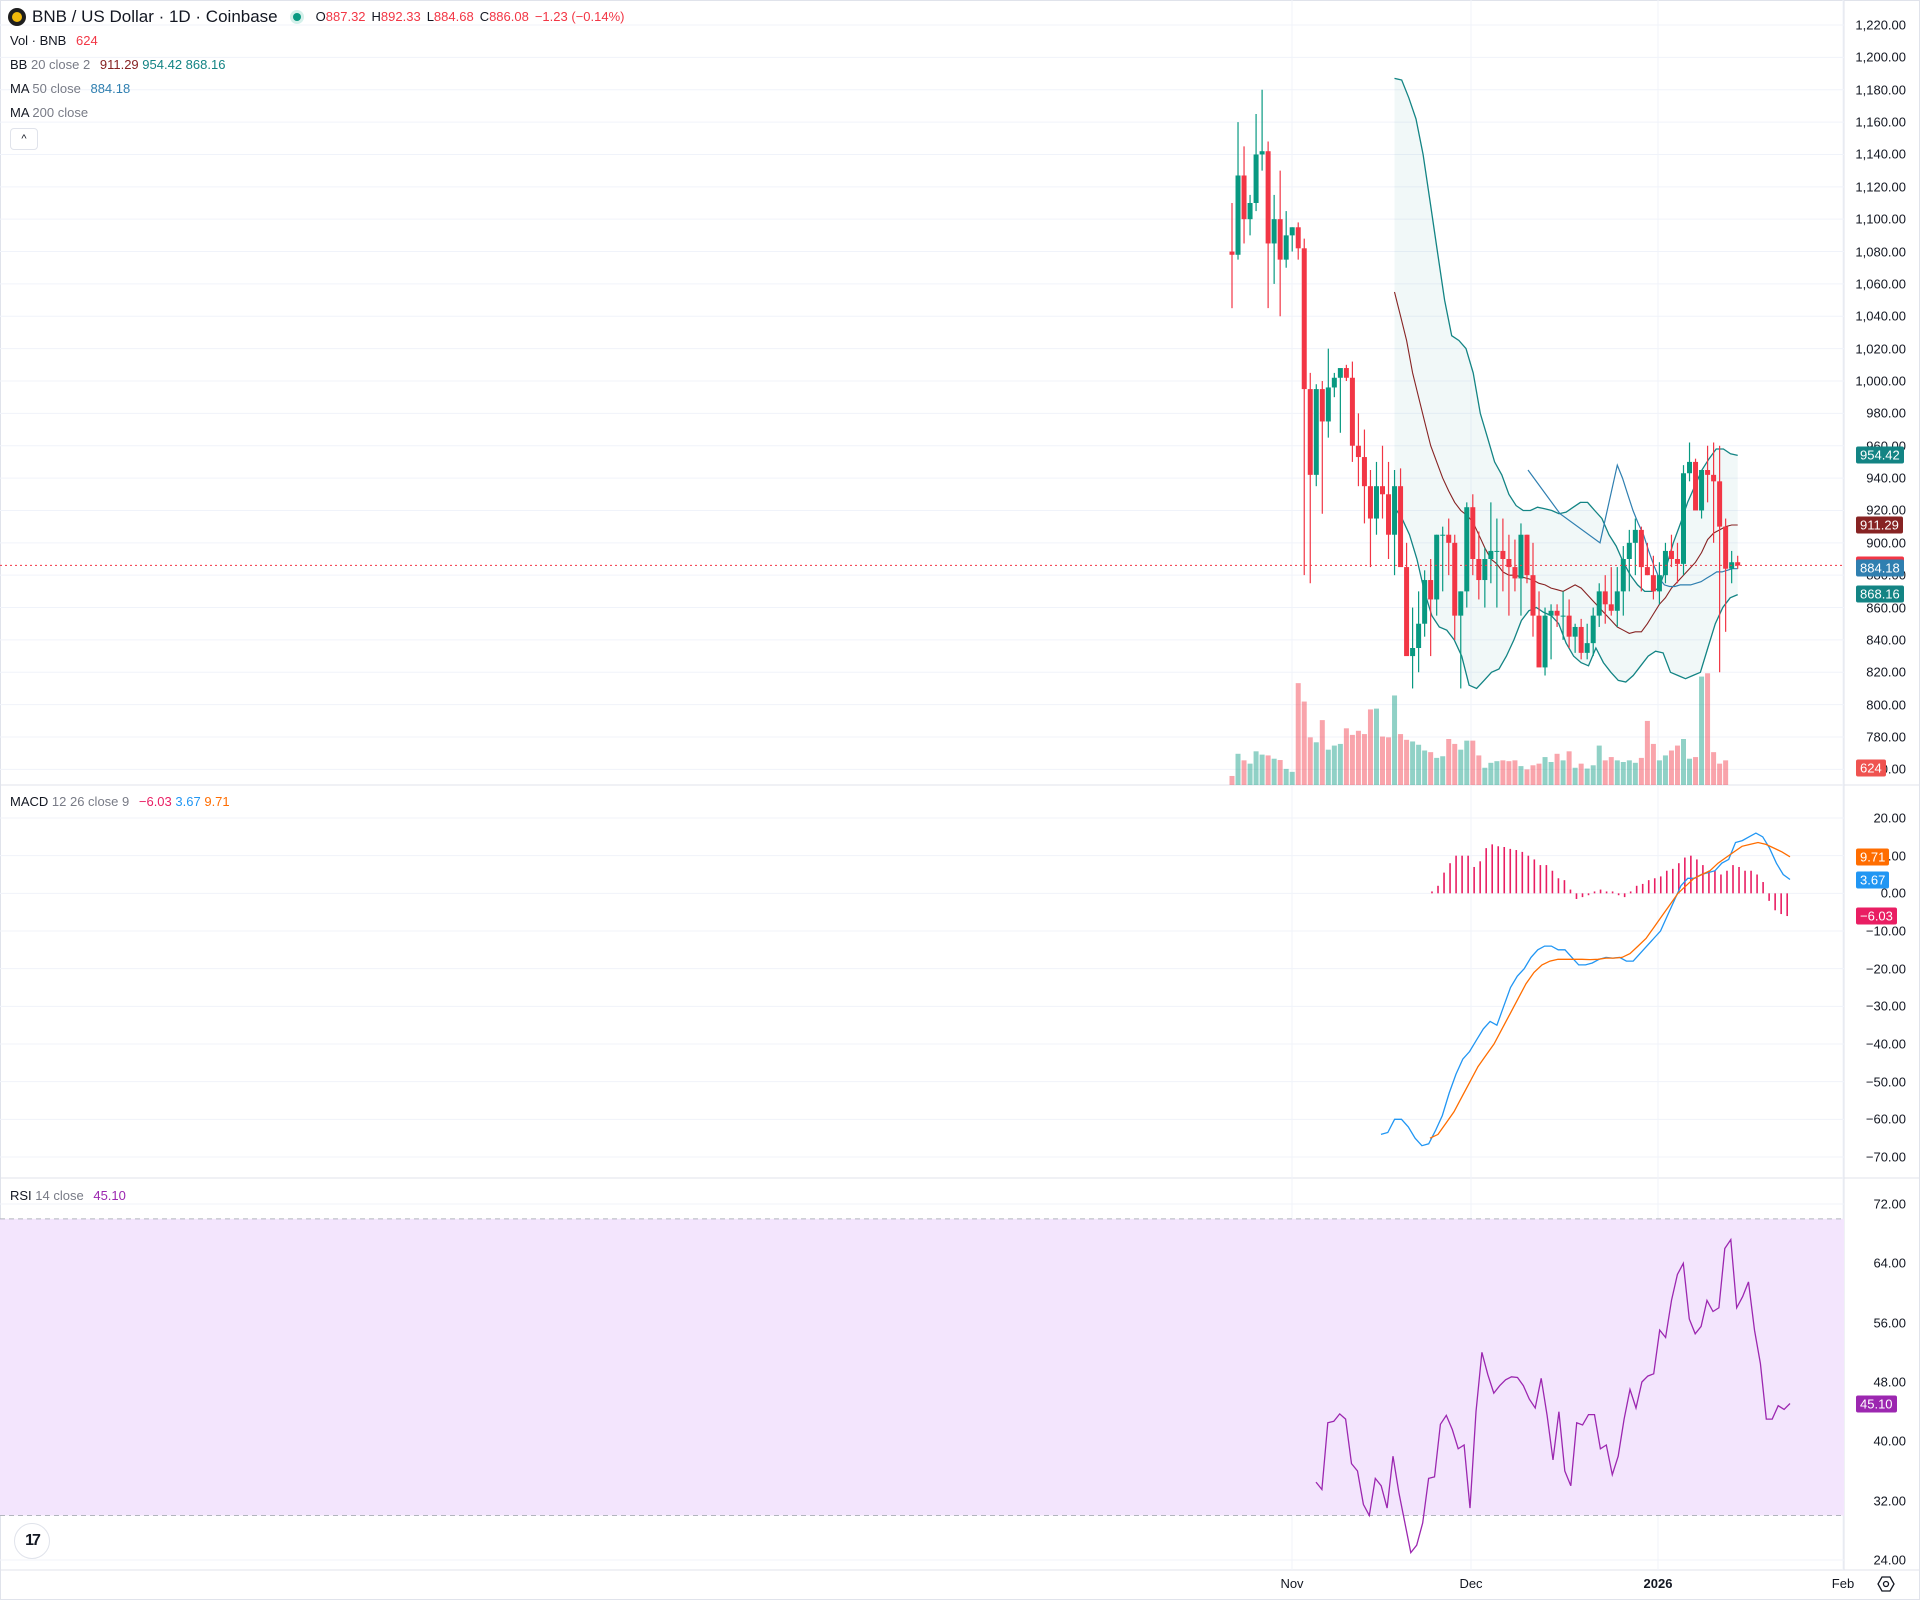  What do you see at coordinates (1886, 640) in the screenshot?
I see `axis-tick-label: 840.00` at bounding box center [1886, 640].